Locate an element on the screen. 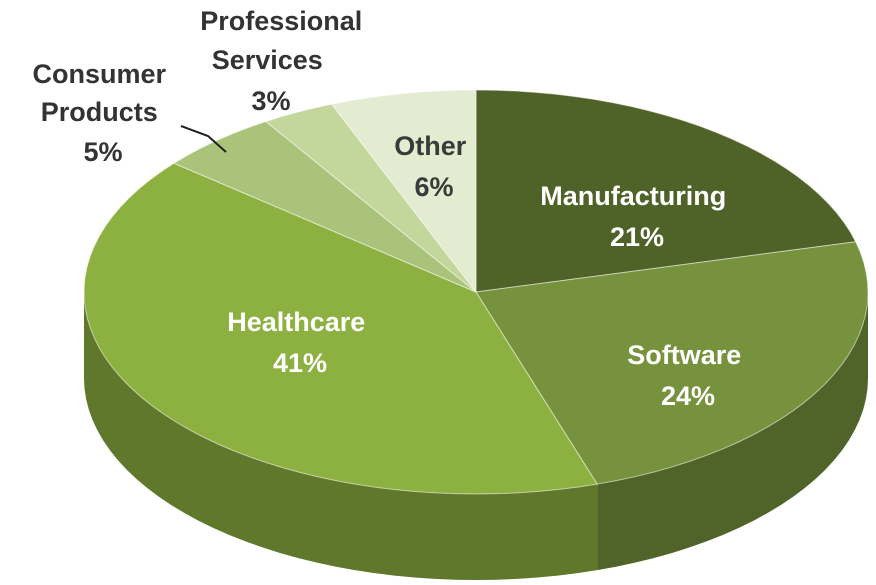  side-software is located at coordinates (732, 431).